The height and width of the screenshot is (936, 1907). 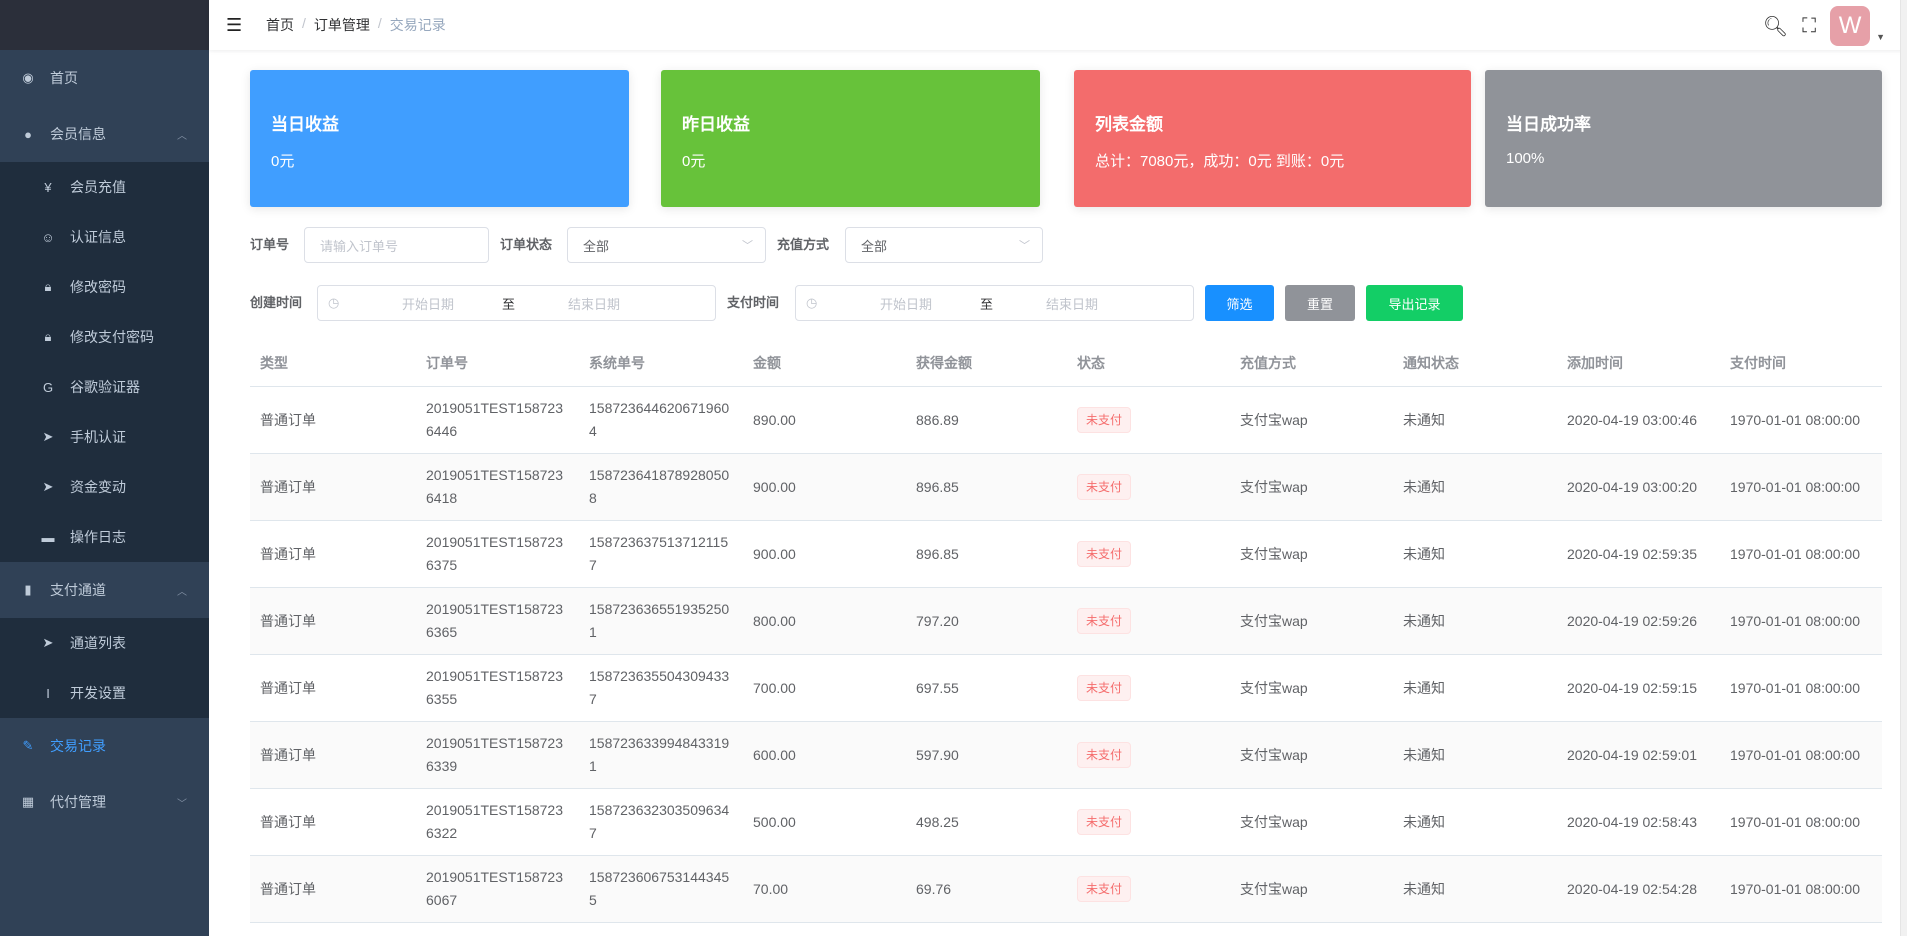 What do you see at coordinates (104, 590) in the screenshot?
I see `sidebar-item: ▮ 支付通道 ︿` at bounding box center [104, 590].